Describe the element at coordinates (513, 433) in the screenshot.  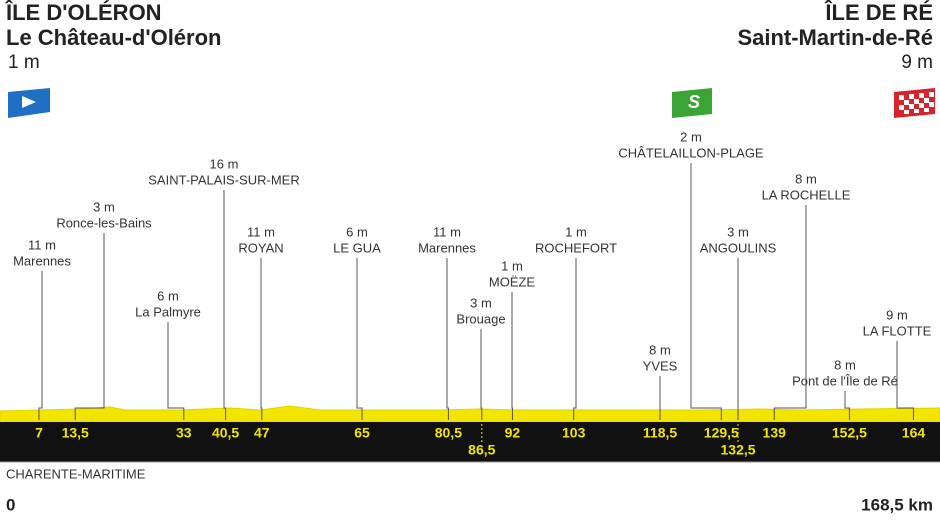
I see `waypoint-km: 92` at that location.